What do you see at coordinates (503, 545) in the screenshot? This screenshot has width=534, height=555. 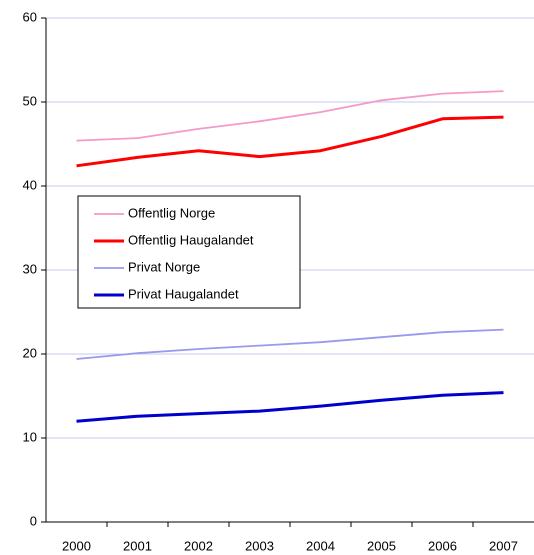 I see `x-tick-label: 2007` at bounding box center [503, 545].